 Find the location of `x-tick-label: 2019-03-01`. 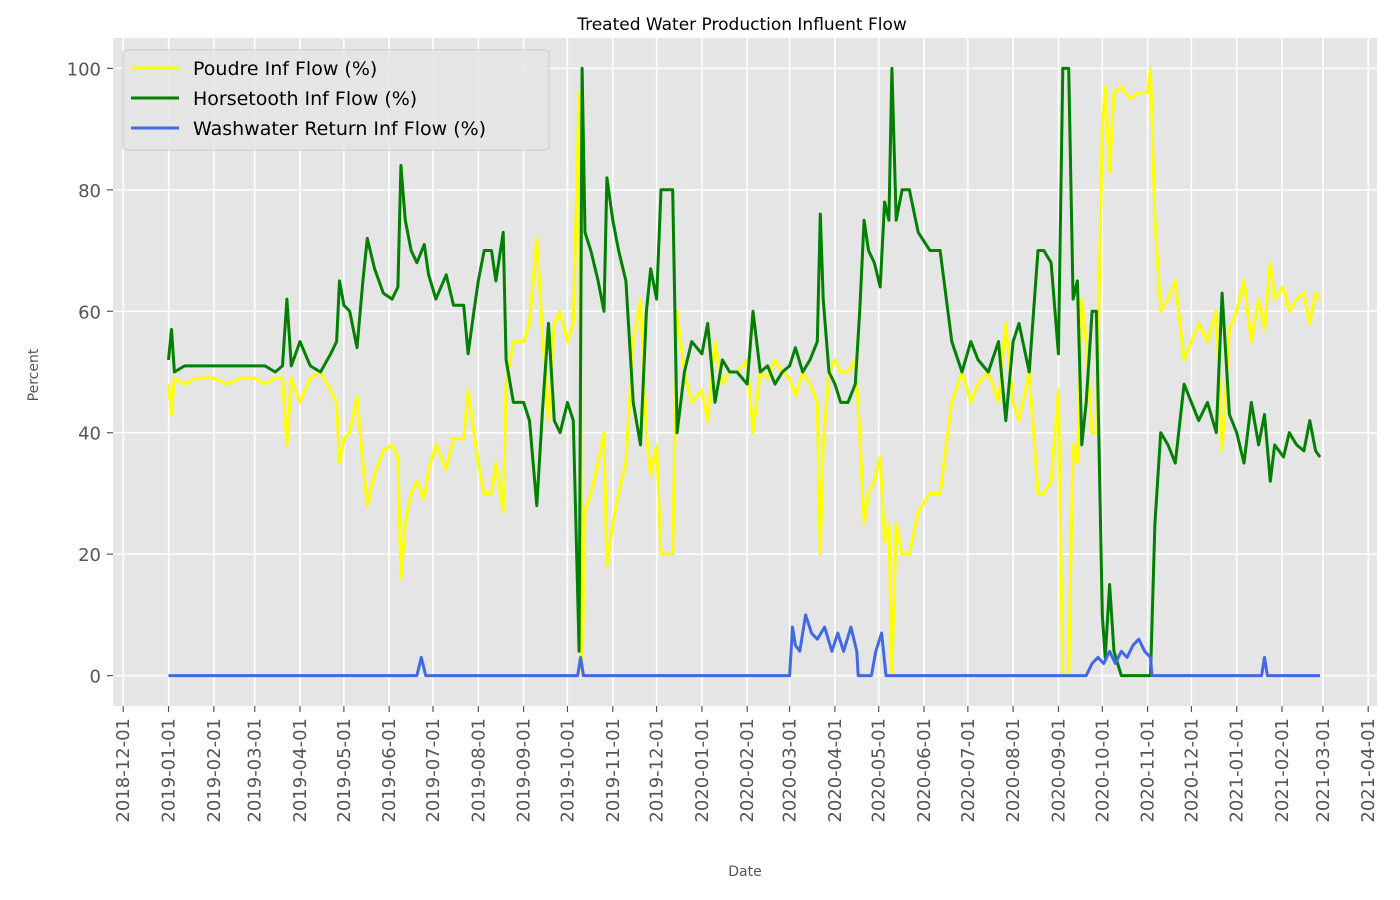

x-tick-label: 2019-03-01 is located at coordinates (255, 770).